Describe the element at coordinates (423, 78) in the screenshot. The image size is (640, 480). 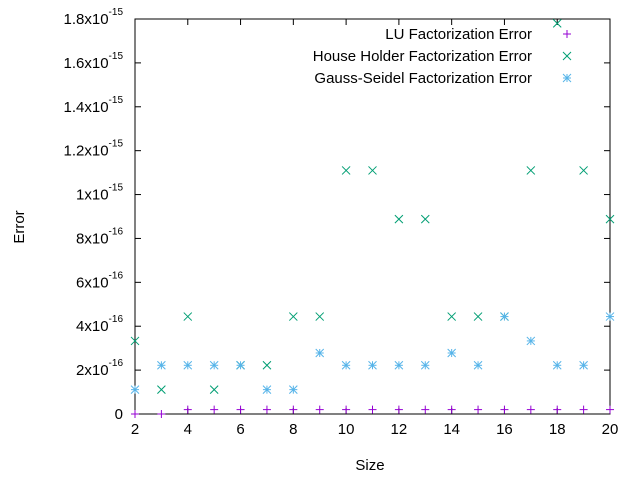
I see `legend-label: Gauss-Seidel Factorization Error` at that location.